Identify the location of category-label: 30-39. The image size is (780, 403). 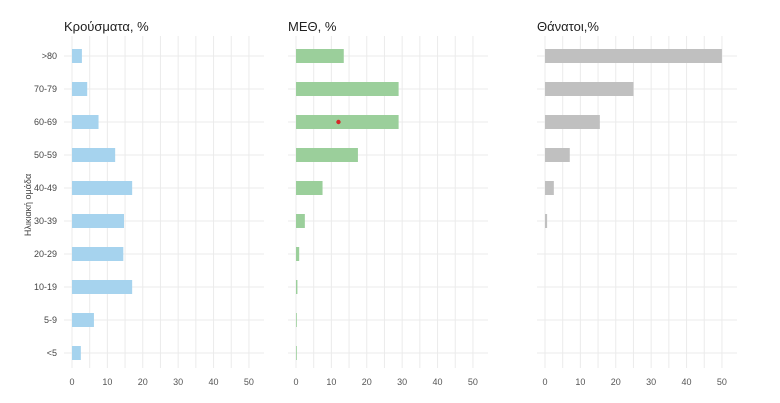
(45, 221).